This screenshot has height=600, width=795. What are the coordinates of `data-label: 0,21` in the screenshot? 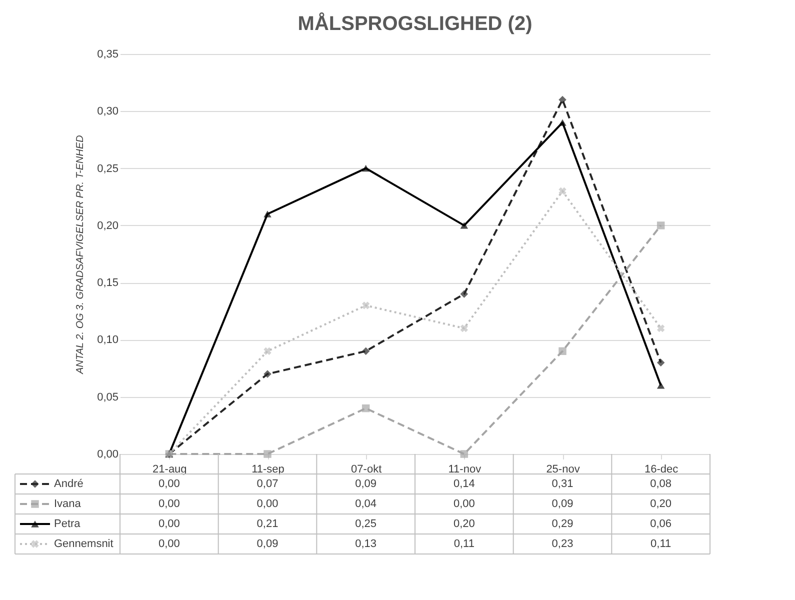 It's located at (267, 524).